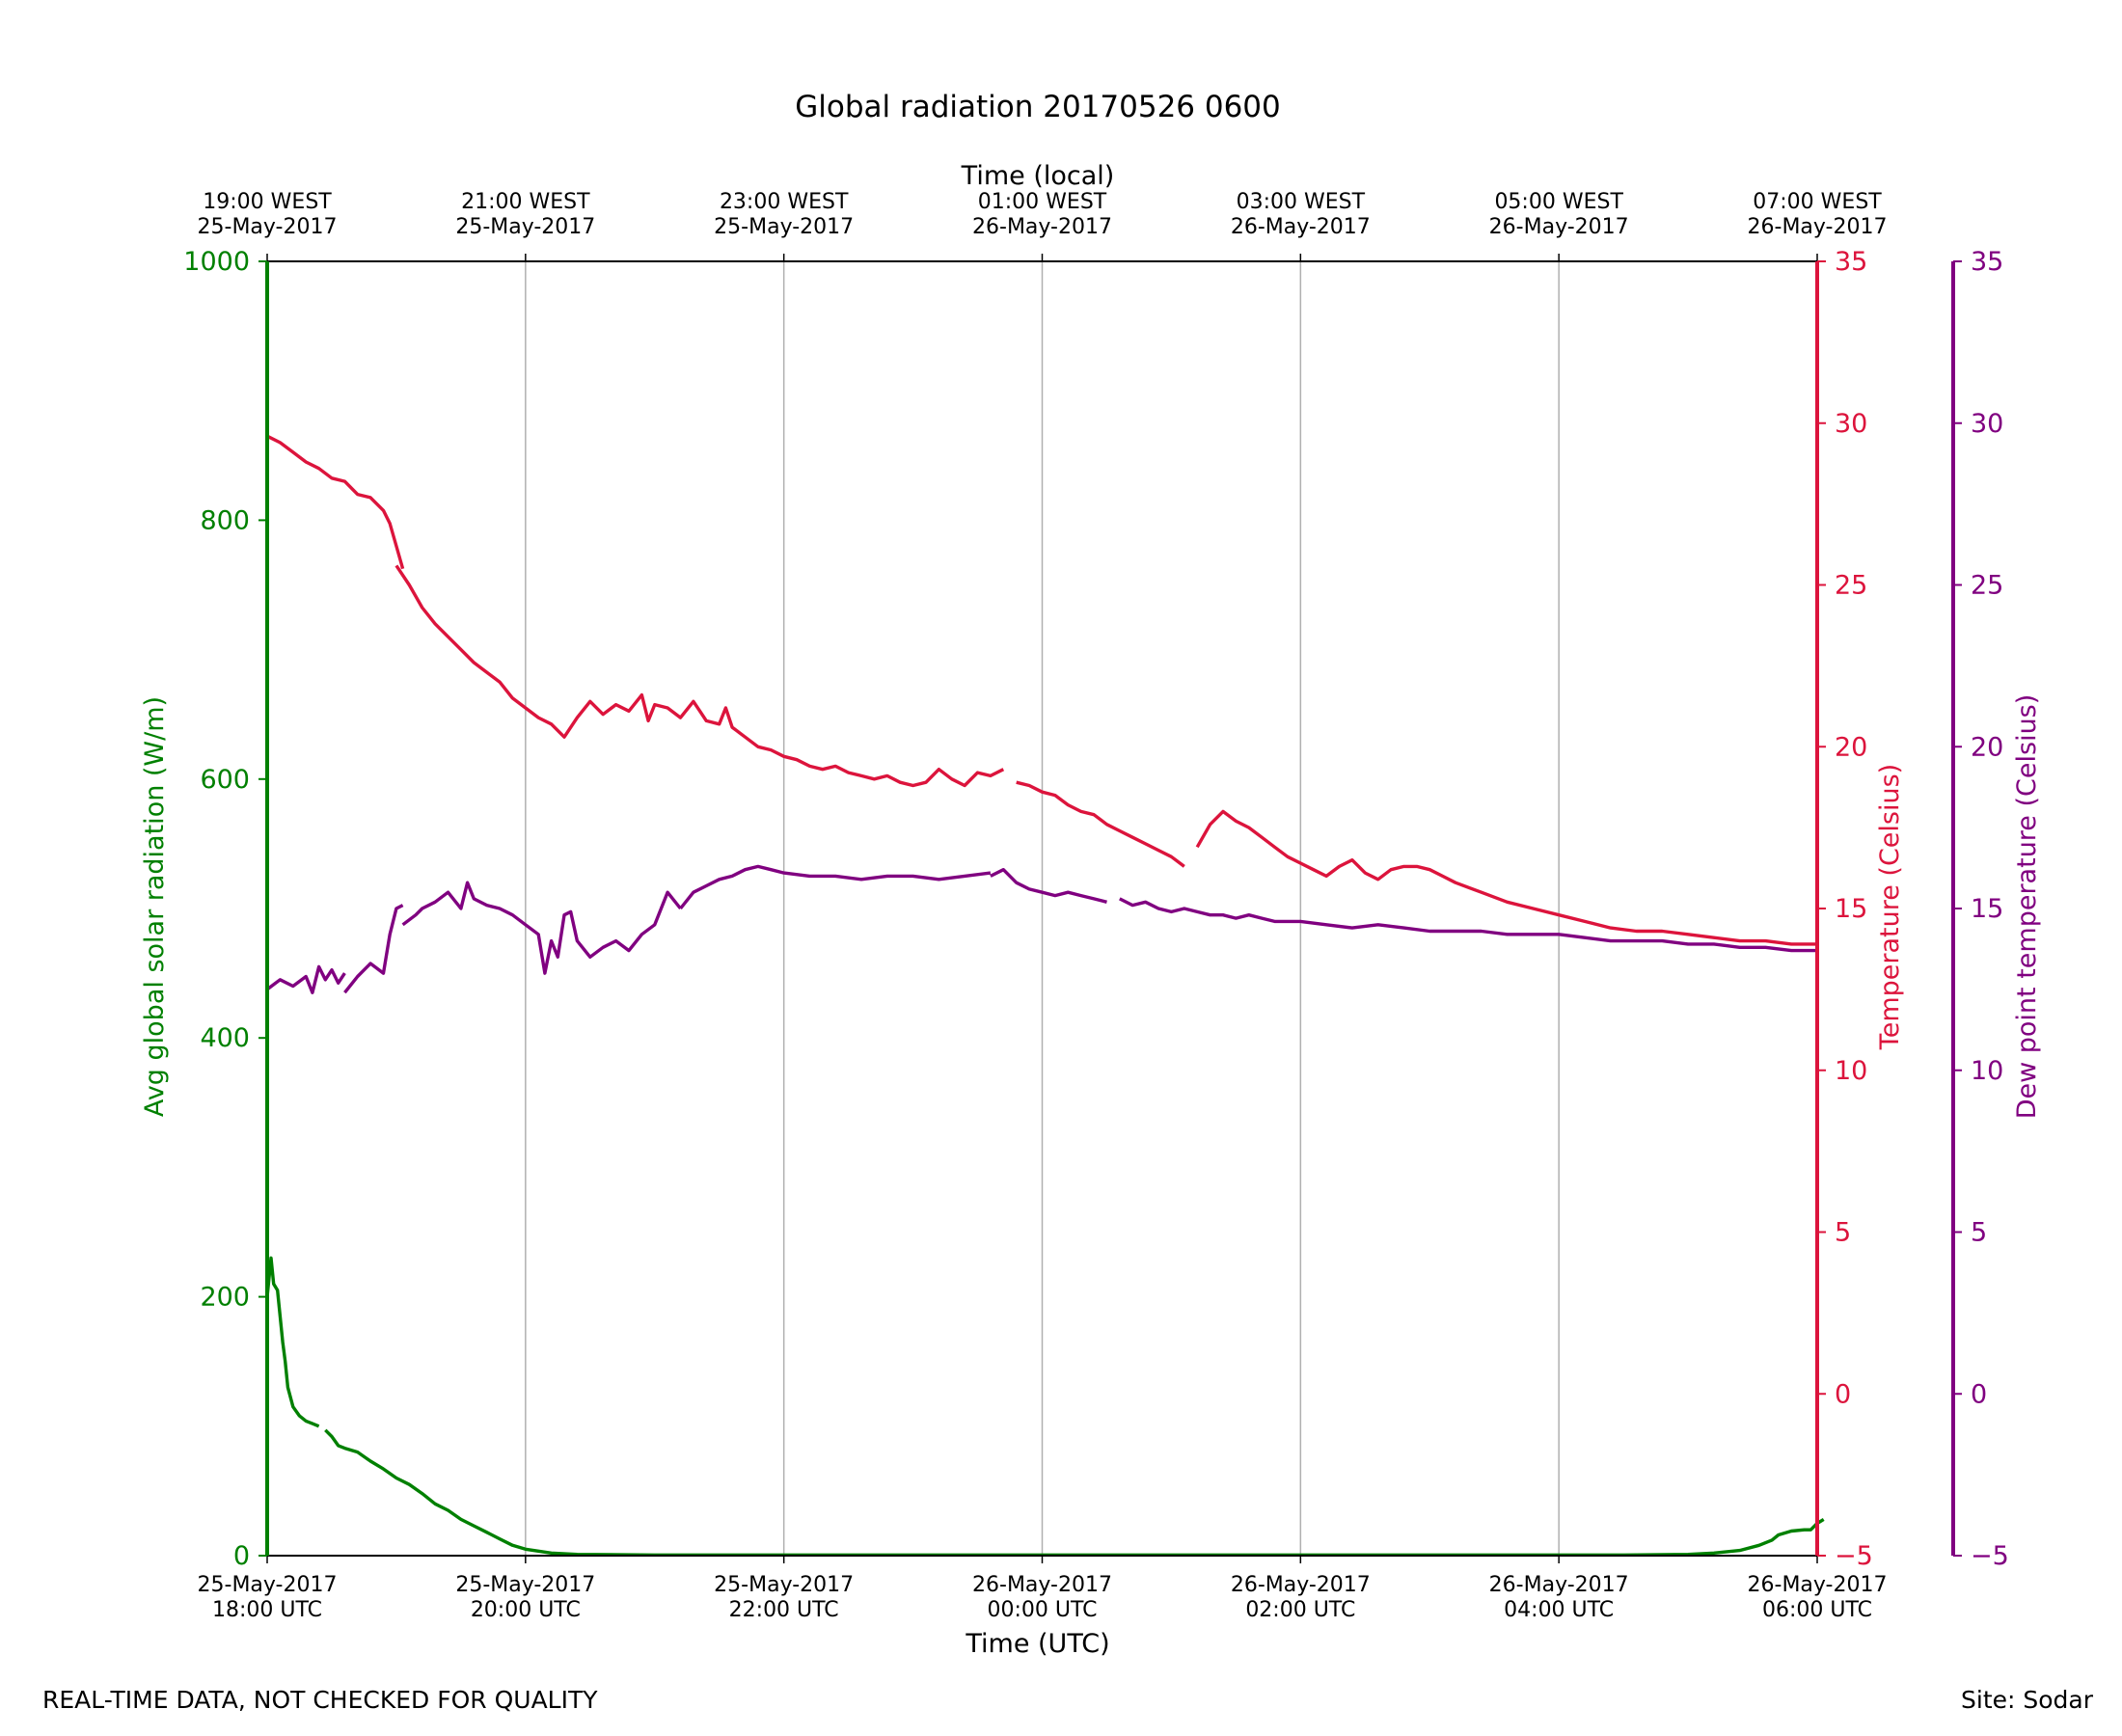 This screenshot has width=2122, height=1736. Describe the element at coordinates (1987, 424) in the screenshot. I see `dewpoint-axis-tick-label: 30` at that location.